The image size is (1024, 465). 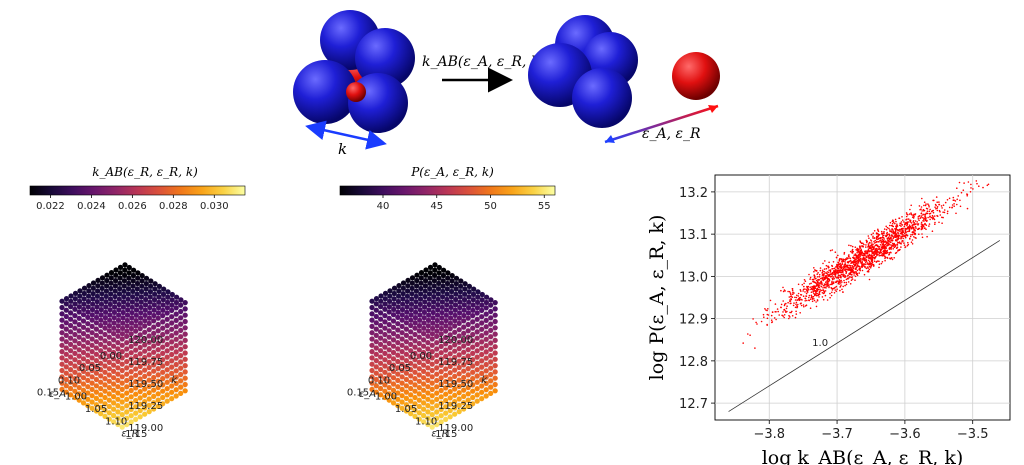 What do you see at coordinates (455, 340) in the screenshot?
I see `z-tick-label: 120.00` at bounding box center [455, 340].